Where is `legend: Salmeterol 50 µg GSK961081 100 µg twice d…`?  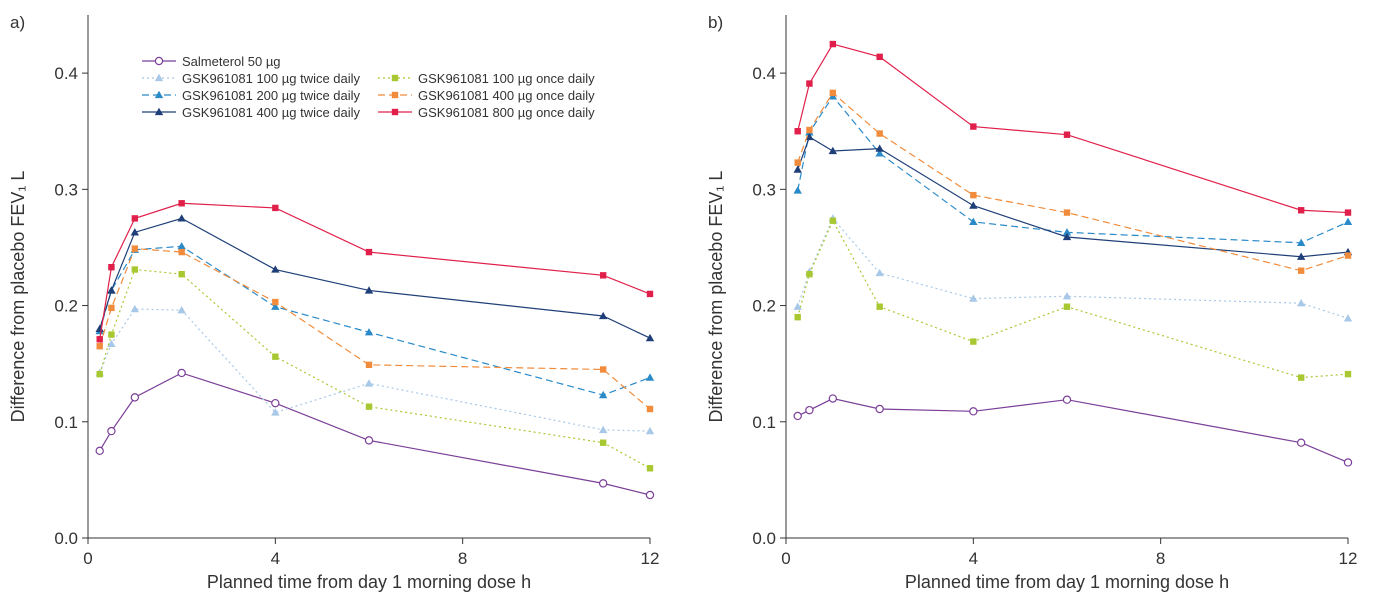 legend: Salmeterol 50 µg GSK961081 100 µg twice d… is located at coordinates (368, 87).